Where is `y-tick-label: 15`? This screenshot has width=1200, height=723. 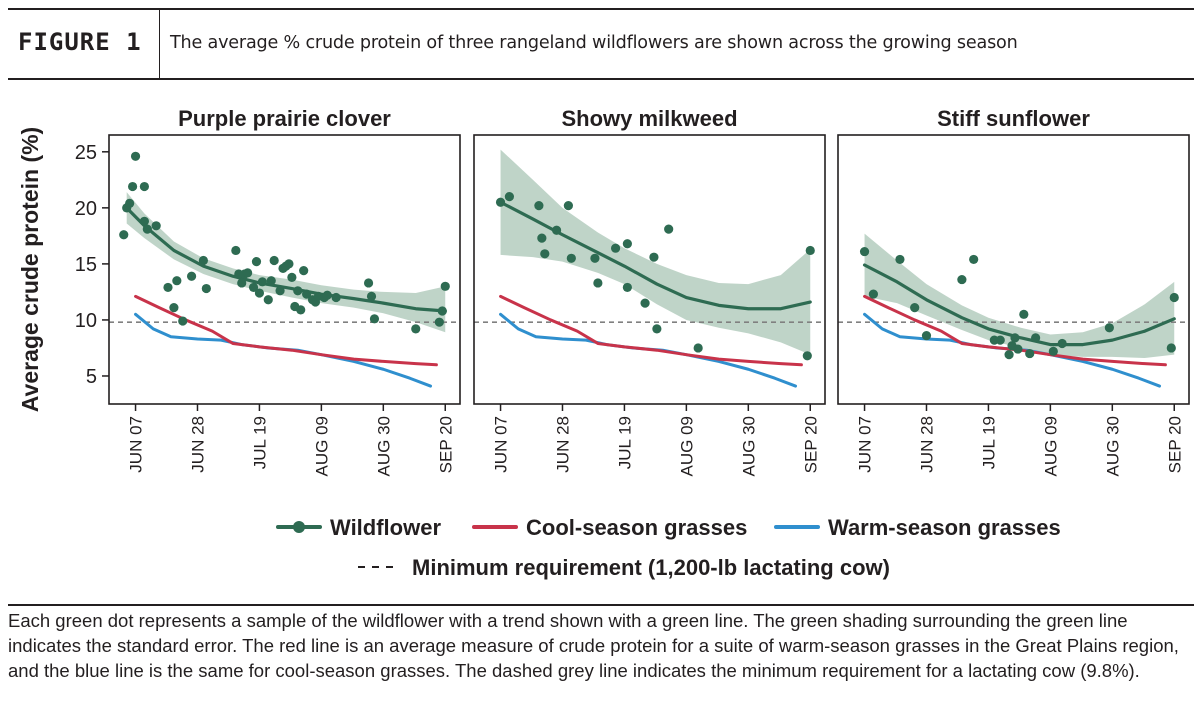
y-tick-label: 15 is located at coordinates (86, 265).